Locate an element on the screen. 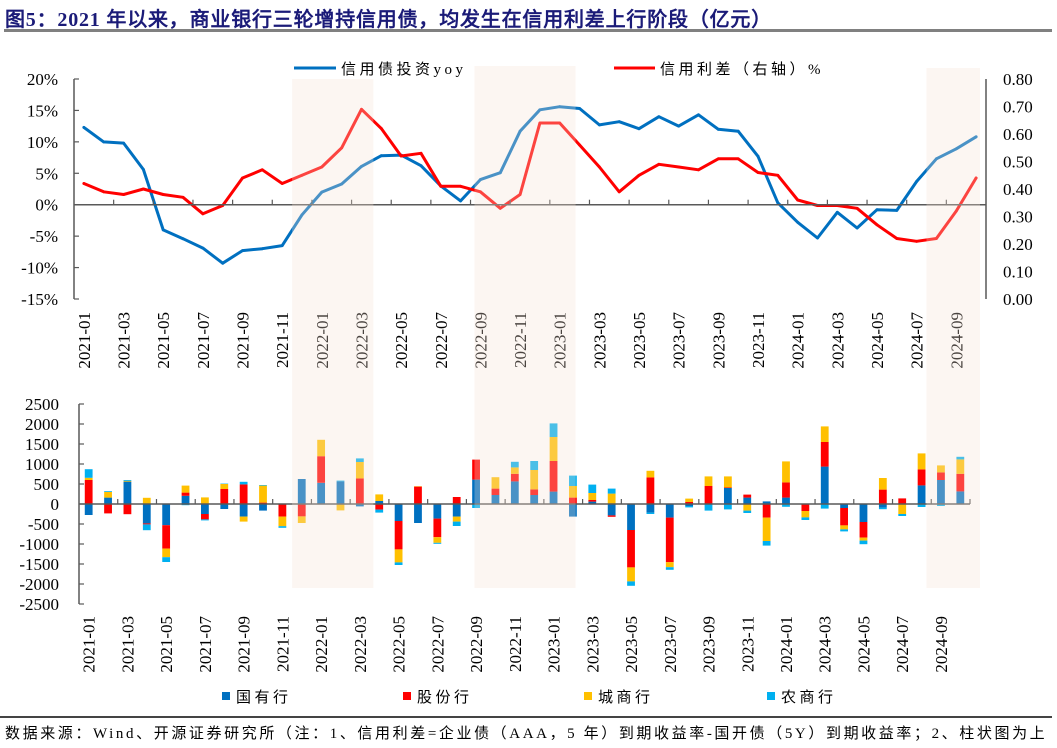 The height and width of the screenshot is (748, 1057). bar-y-tick-label: 1000 is located at coordinates (42, 464).